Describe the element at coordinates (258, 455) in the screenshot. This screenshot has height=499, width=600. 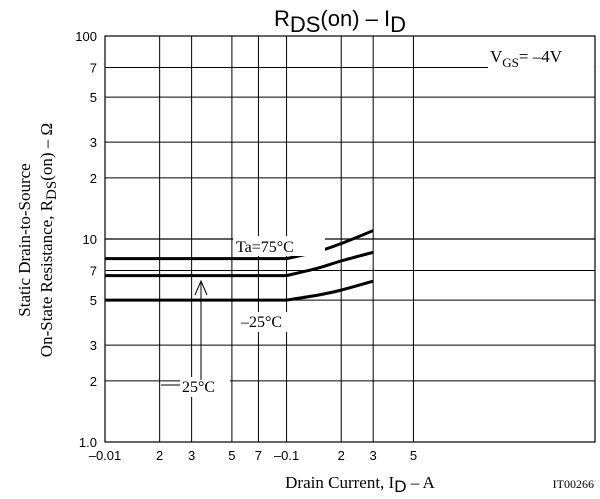
I see `x-tick-label: 7` at that location.